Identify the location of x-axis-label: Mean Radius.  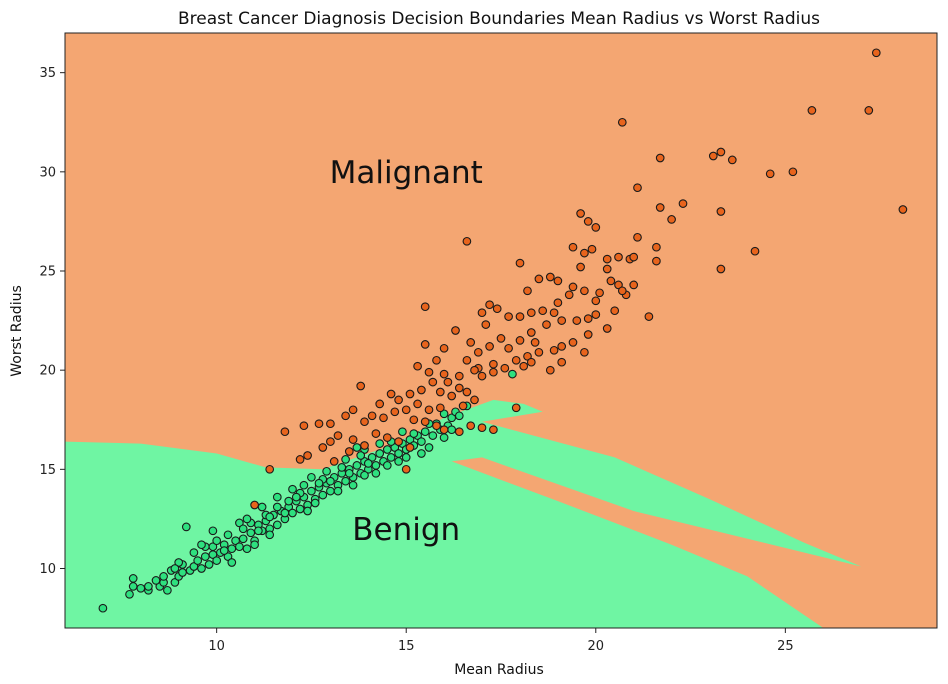
(499, 670).